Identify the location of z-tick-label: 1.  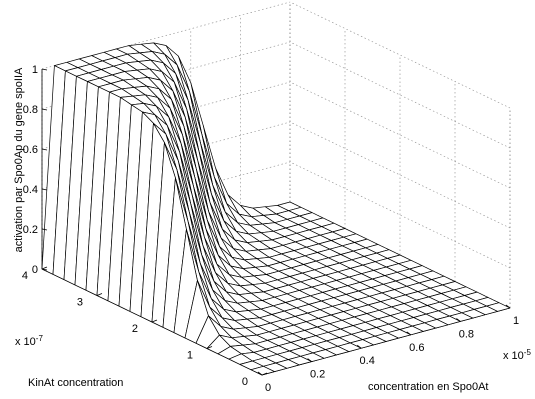
(35, 70).